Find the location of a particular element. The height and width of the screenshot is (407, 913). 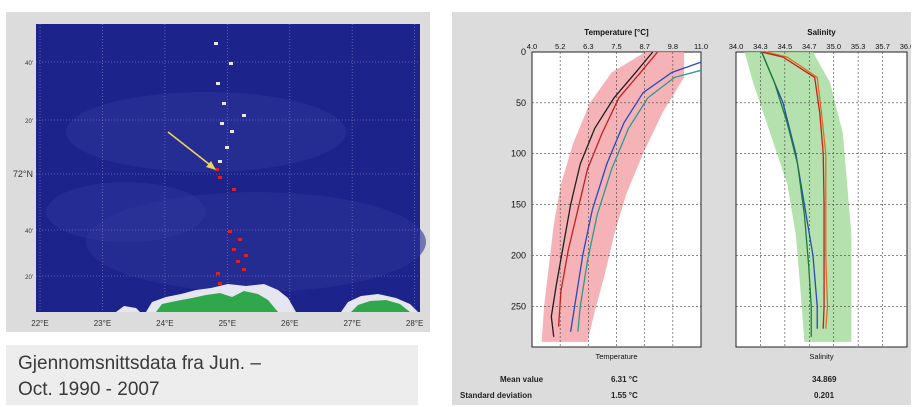

y-tick-label: 0 is located at coordinates (523, 52).